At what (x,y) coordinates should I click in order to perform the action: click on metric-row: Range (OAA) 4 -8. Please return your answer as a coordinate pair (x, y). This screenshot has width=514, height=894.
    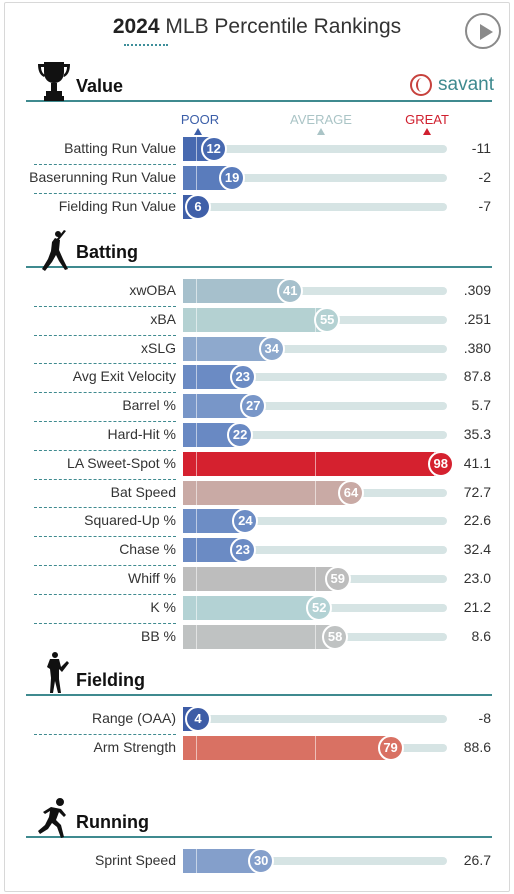
    Looking at the image, I should click on (257, 719).